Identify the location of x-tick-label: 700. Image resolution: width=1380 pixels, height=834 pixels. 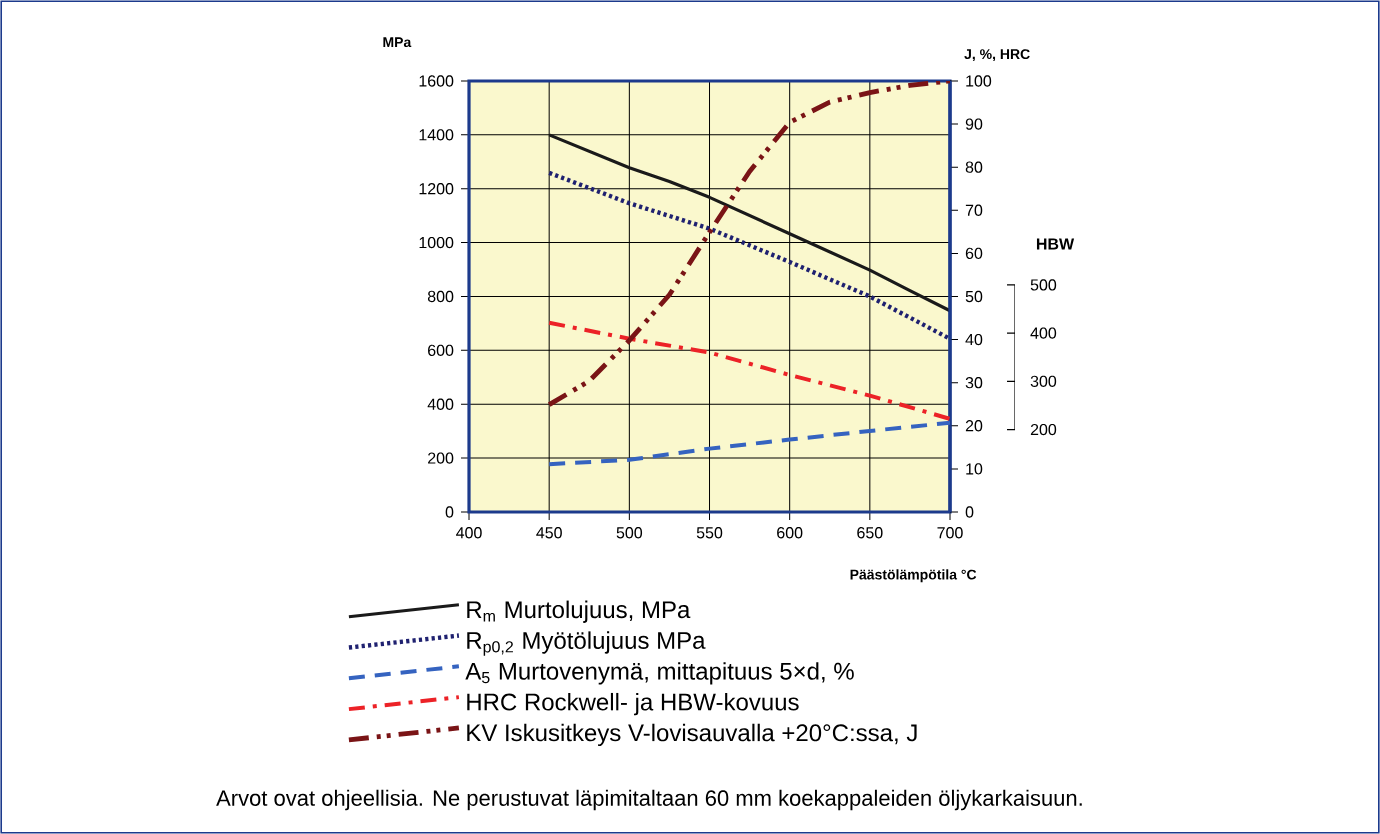
(950, 533).